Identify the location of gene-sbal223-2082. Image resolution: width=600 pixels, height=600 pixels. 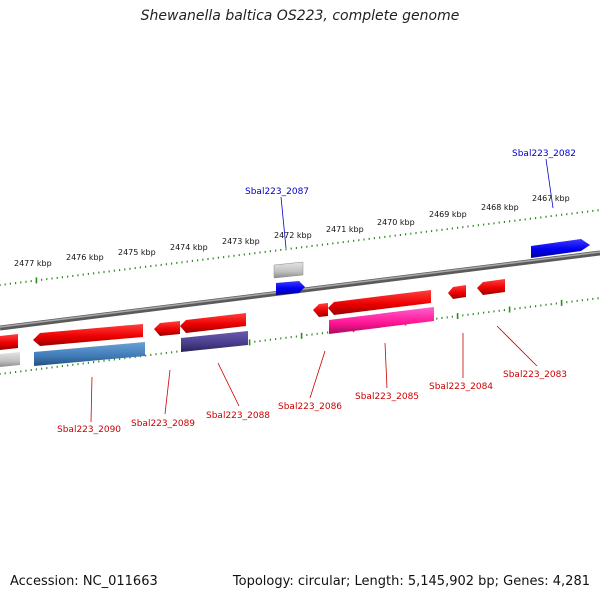
(560, 248).